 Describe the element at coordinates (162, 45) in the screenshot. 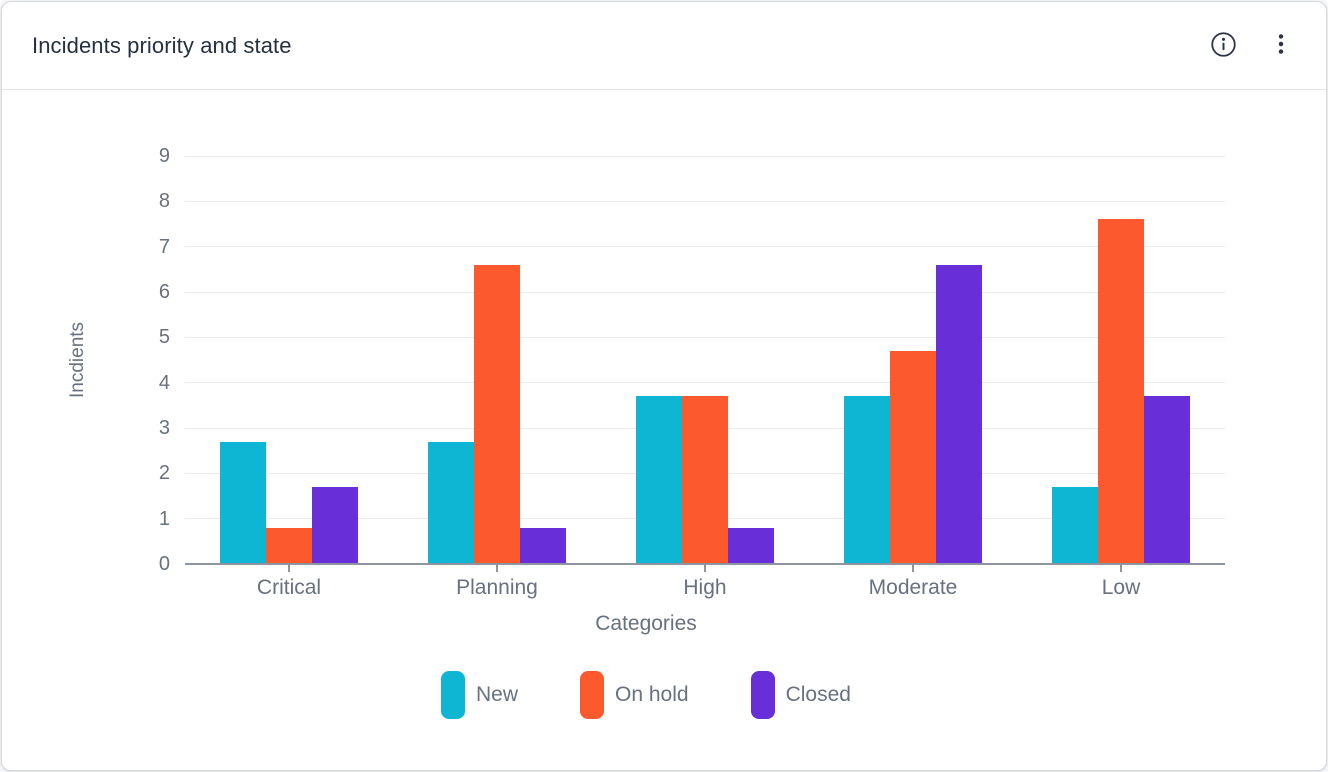

I see `card-title: Incidents priority and state` at that location.